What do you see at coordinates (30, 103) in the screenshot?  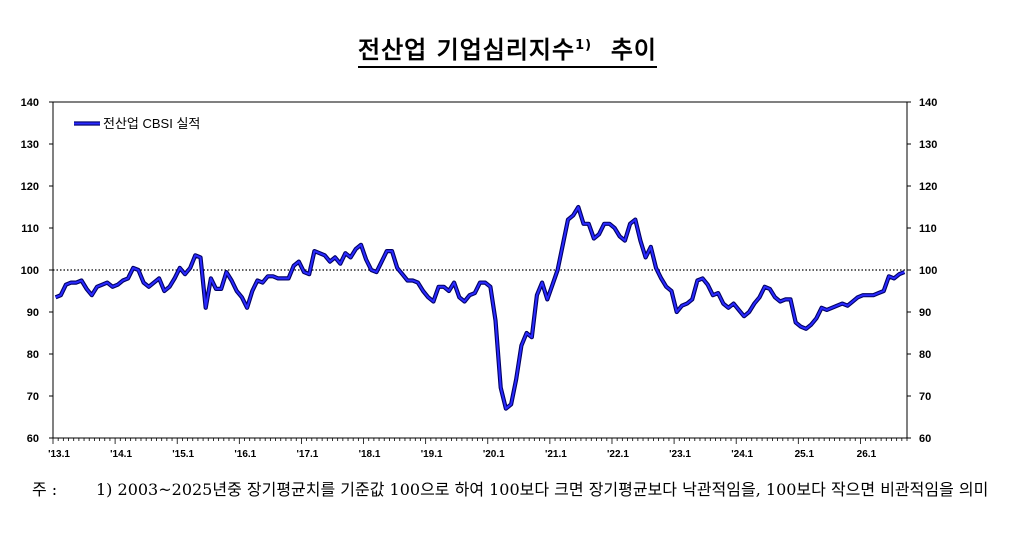 I see `y-tick-label-left: 140` at bounding box center [30, 103].